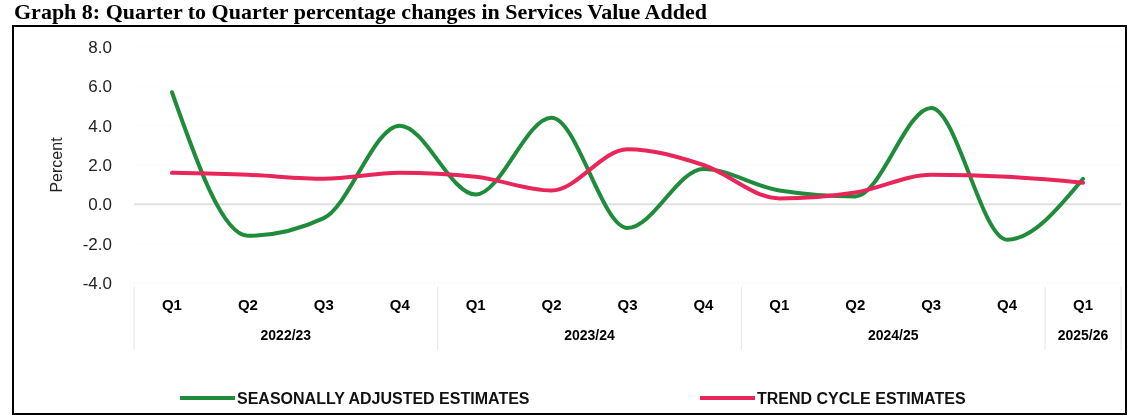 This screenshot has width=1128, height=416. I want to click on text: 2025/26, so click(1083, 335).